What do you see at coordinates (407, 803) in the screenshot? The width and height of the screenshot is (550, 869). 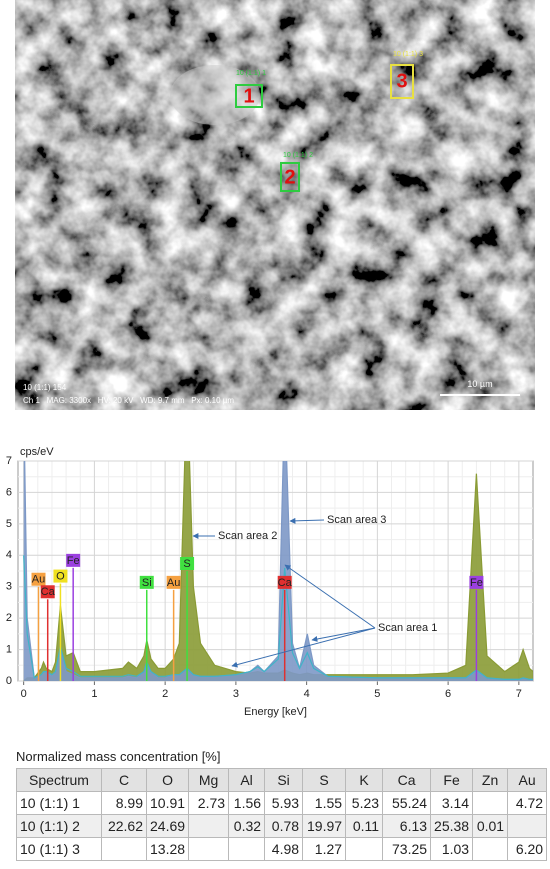 I see `table-cell: 55.24` at bounding box center [407, 803].